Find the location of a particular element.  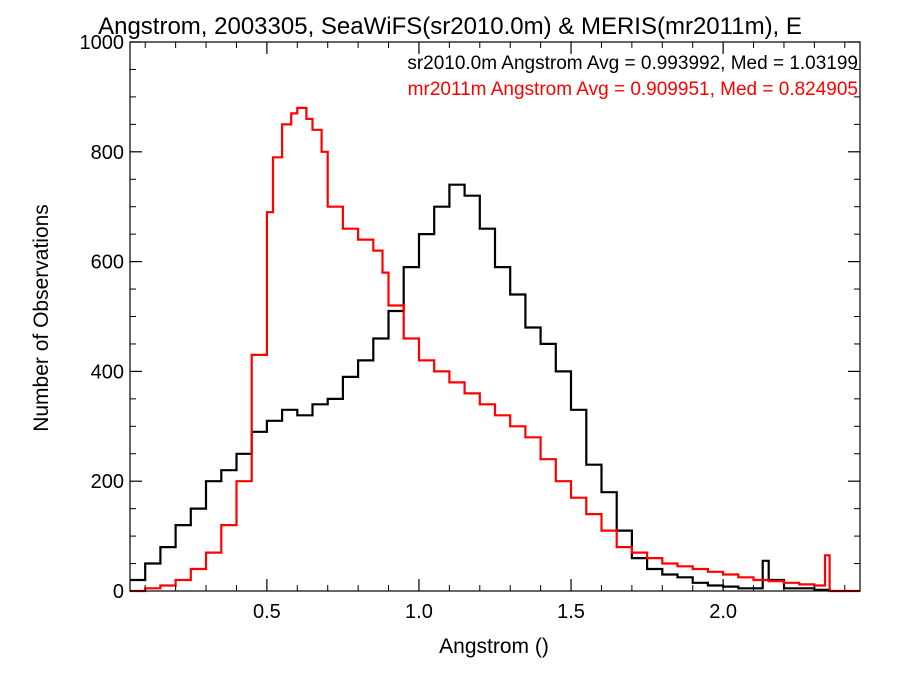

x-tick-label: 1.0 is located at coordinates (419, 612).